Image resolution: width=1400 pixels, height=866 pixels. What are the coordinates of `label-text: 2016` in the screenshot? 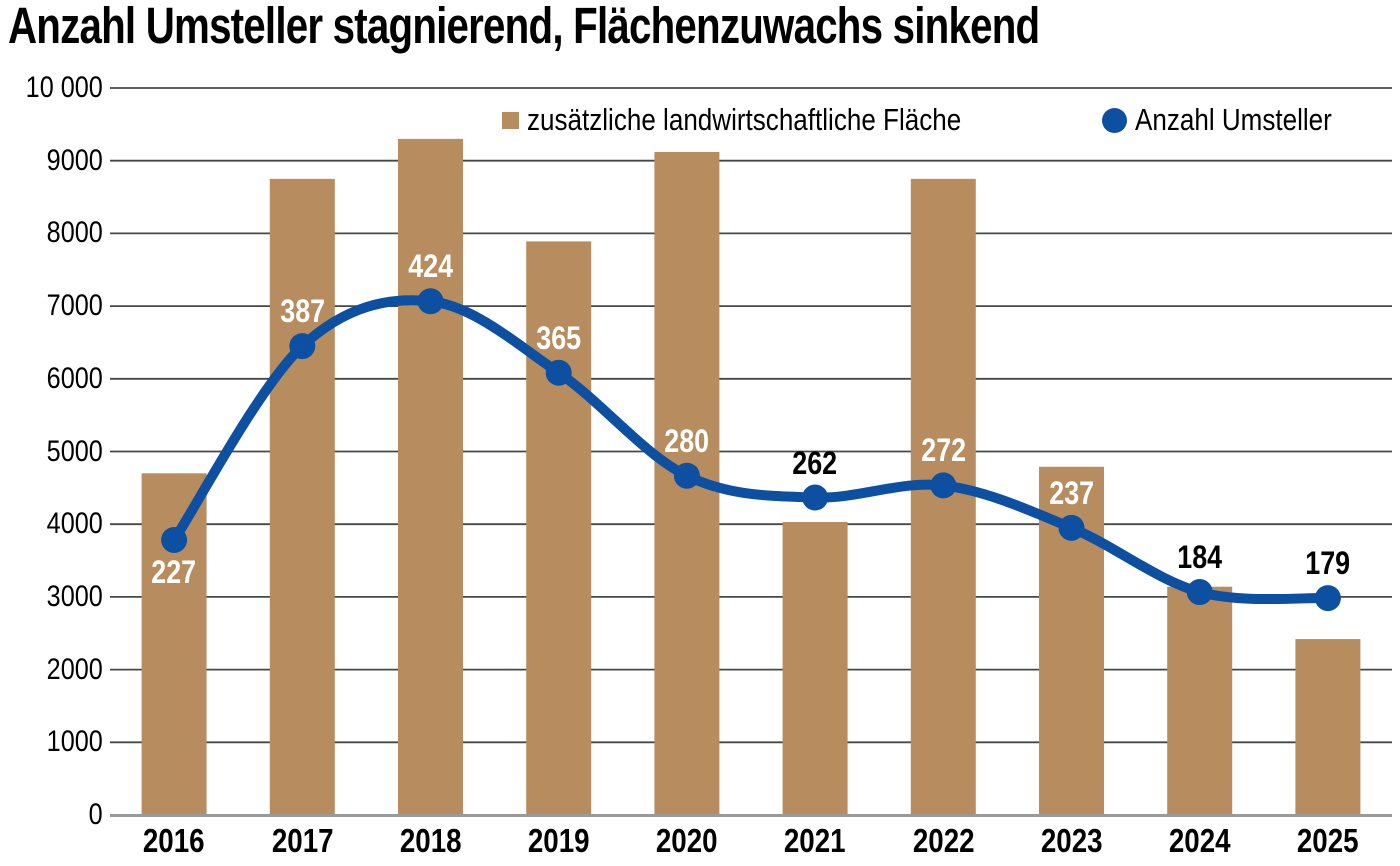 It's located at (174, 840).